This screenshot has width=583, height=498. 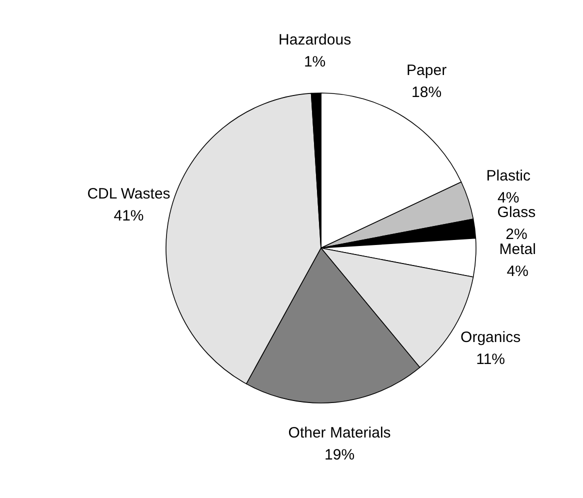 I want to click on data-label: 4%, so click(x=517, y=271).